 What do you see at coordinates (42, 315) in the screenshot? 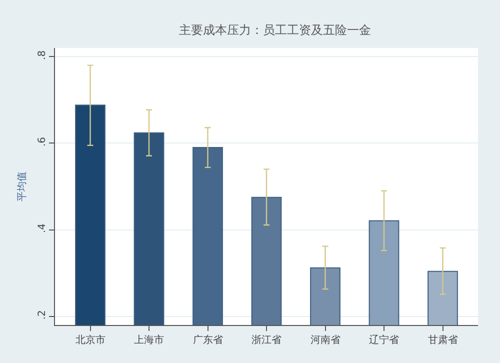
I see `y-tick-label: .2` at bounding box center [42, 315].